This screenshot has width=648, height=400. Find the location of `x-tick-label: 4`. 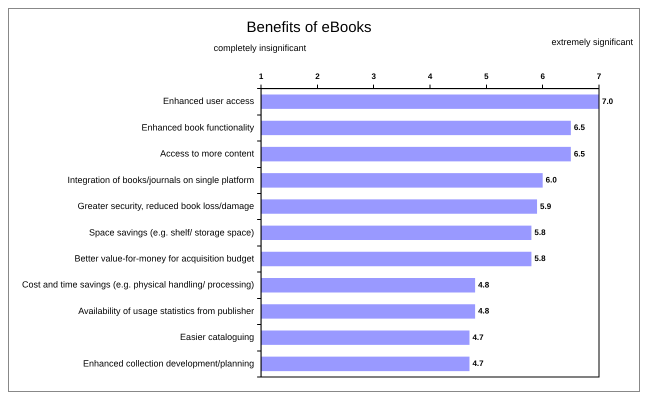

x-tick-label: 4 is located at coordinates (430, 77).